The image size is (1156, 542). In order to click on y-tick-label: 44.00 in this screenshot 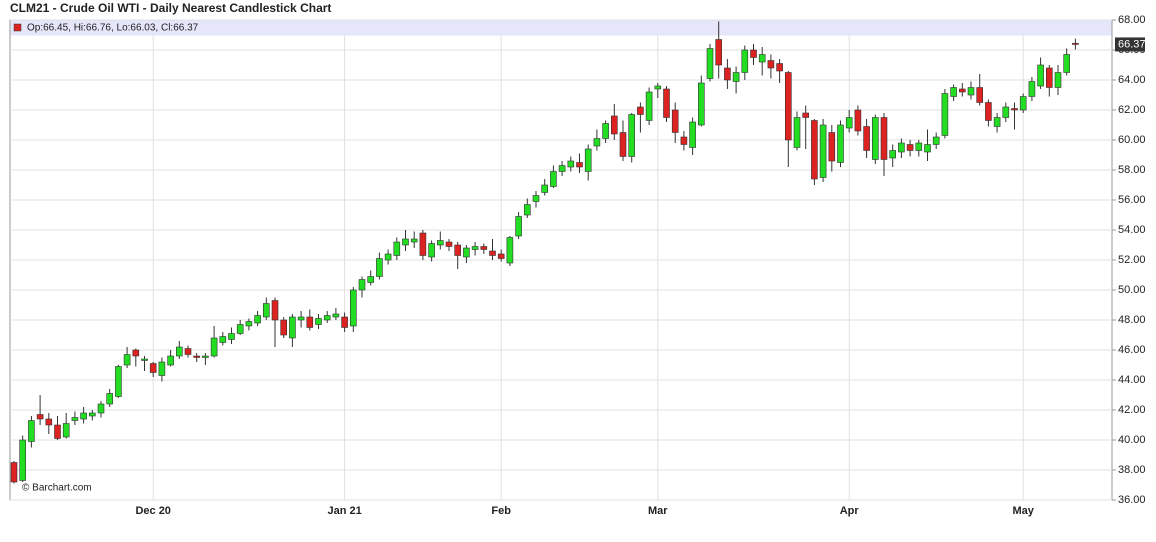, I will do `click(1132, 380)`.